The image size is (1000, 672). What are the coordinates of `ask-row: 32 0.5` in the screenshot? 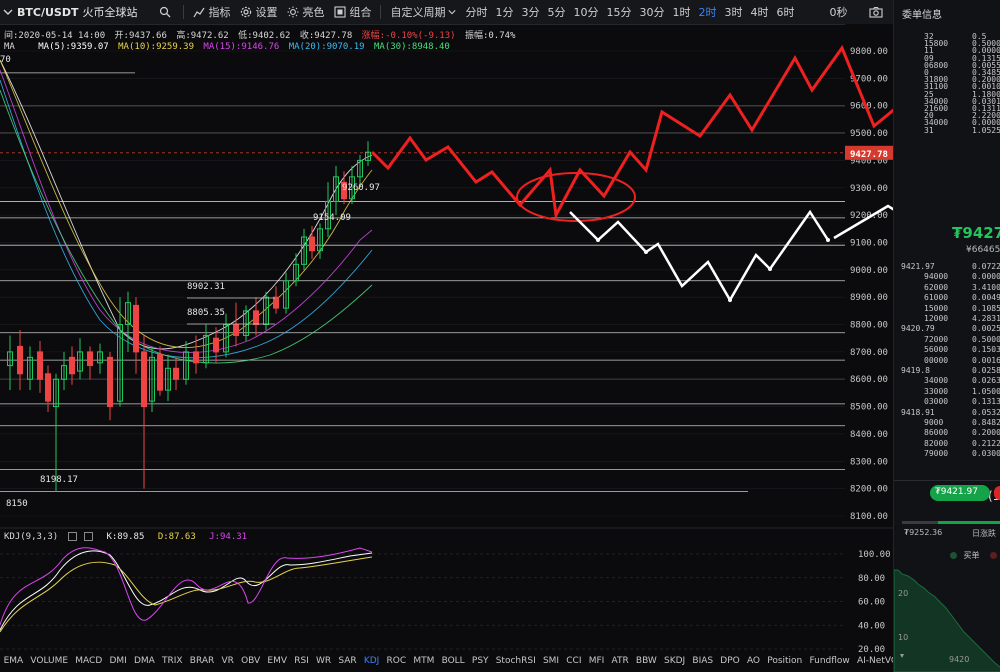 It's located at (947, 37).